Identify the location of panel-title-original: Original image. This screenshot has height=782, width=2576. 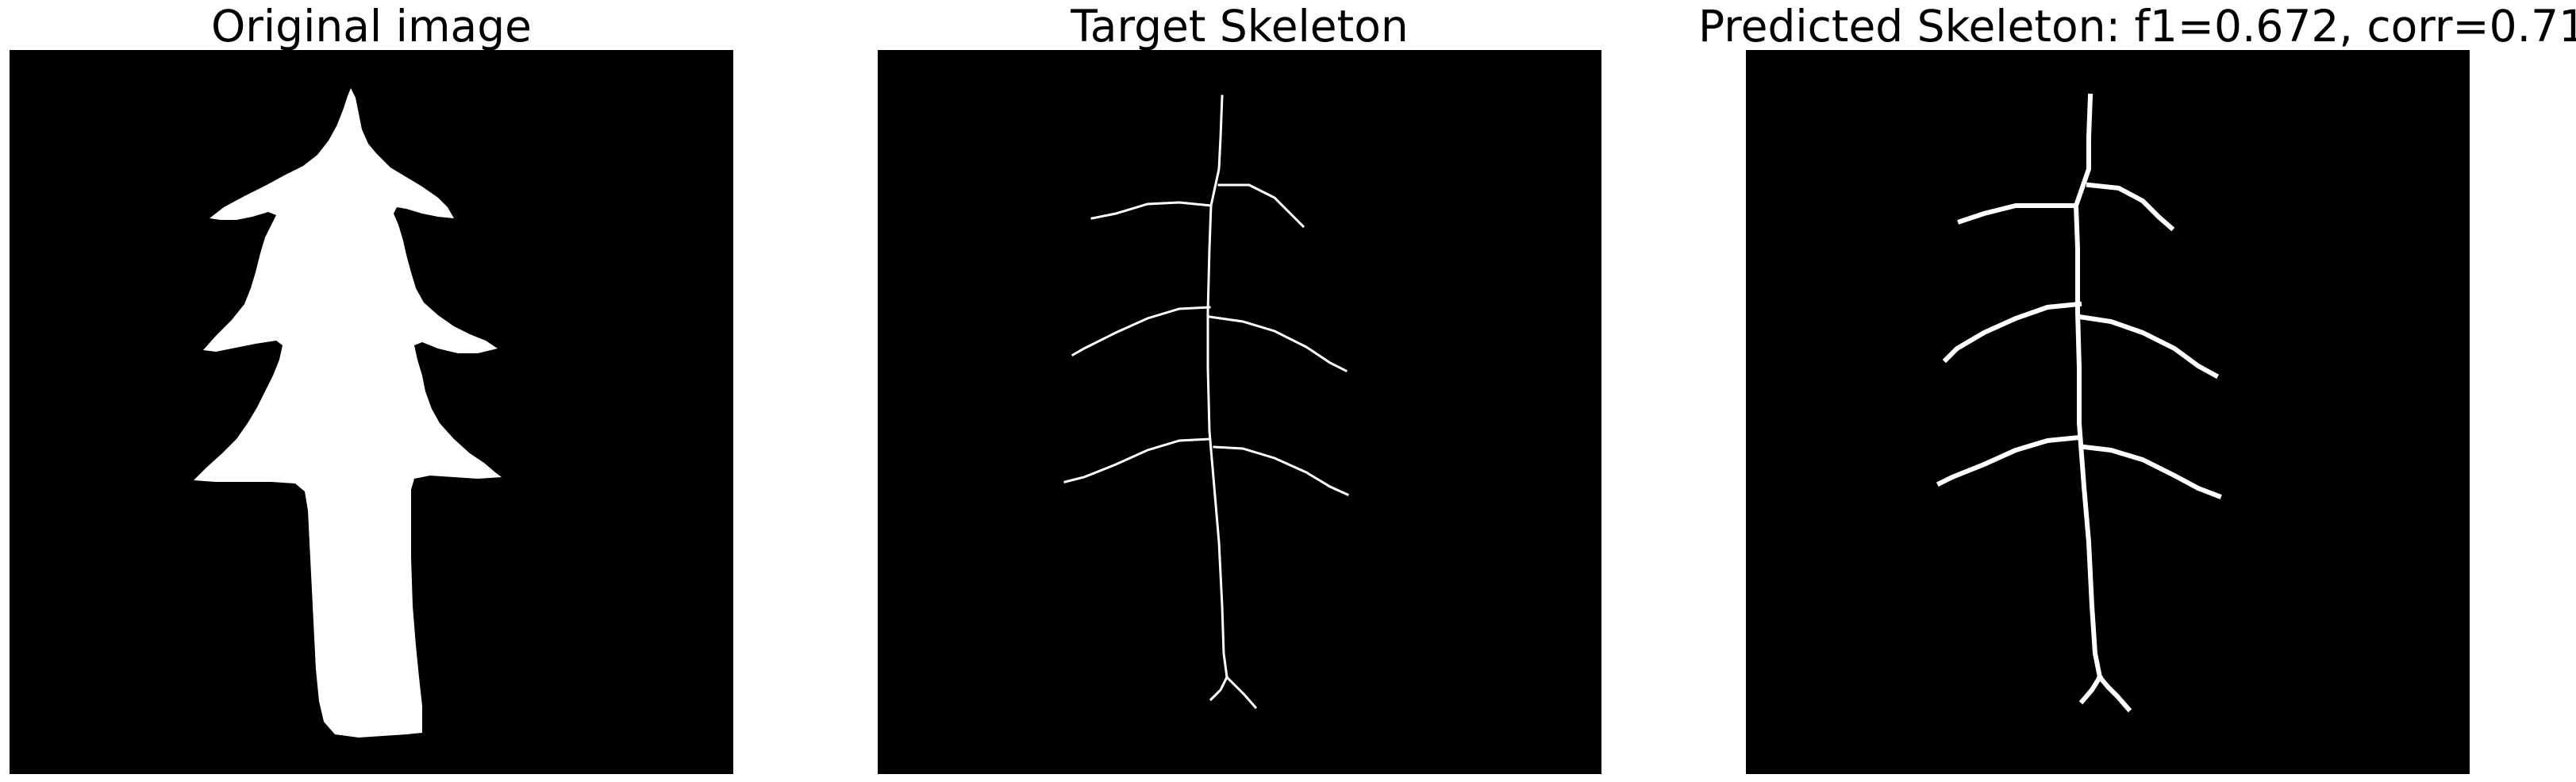
(371, 27).